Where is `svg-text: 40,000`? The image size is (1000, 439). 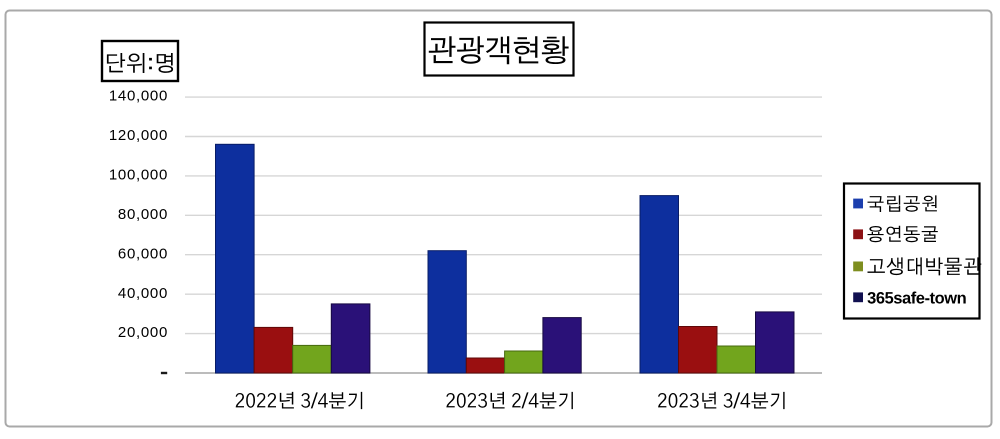 svg-text: 40,000 is located at coordinates (143, 293).